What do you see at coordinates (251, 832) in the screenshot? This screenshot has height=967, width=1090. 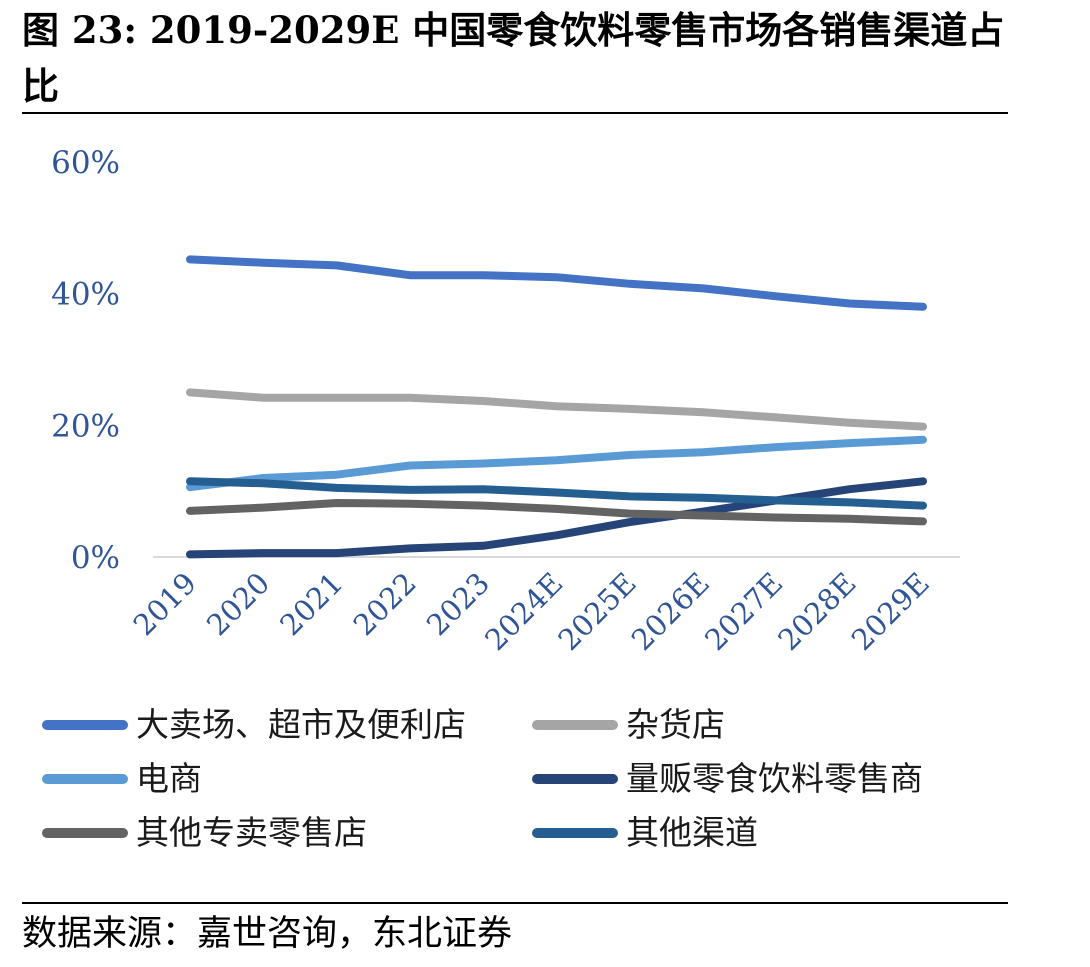 I see `legend-label-other-specialty: 其他专卖零售店` at bounding box center [251, 832].